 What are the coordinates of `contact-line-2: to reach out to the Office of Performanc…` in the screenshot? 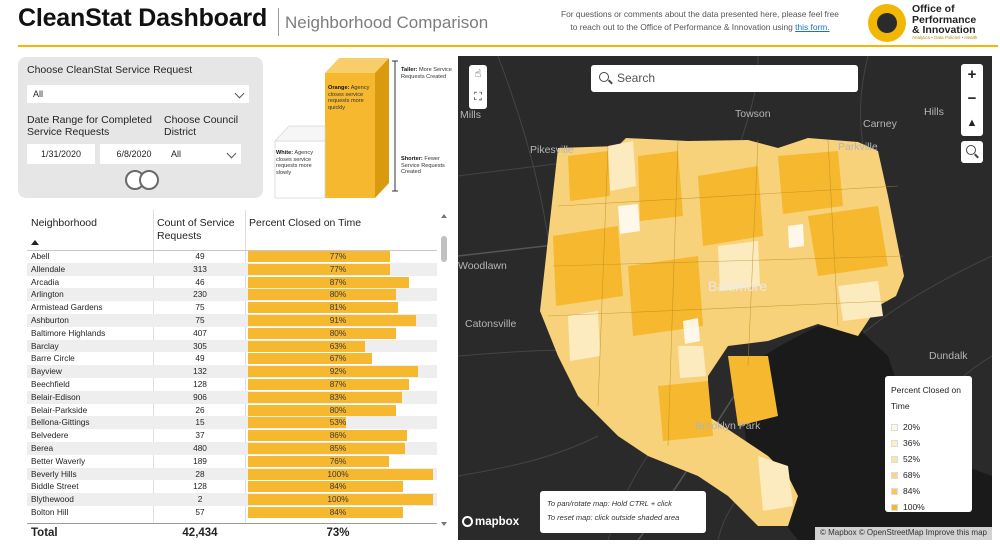 It's located at (700, 27).